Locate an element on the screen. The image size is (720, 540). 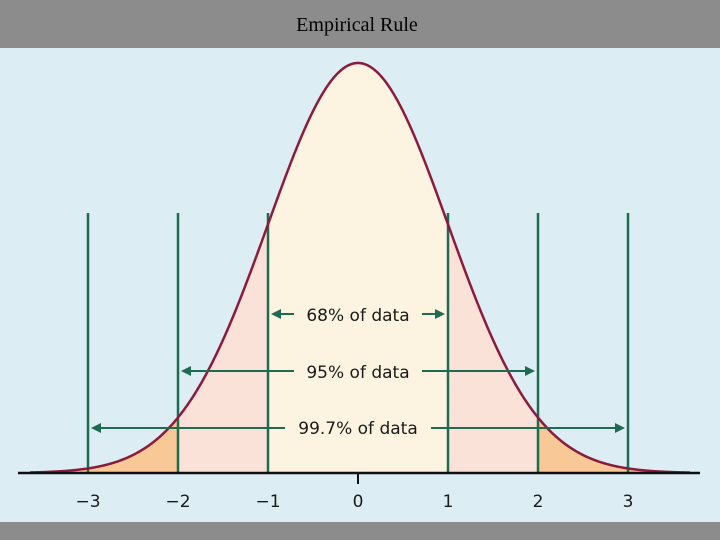
tick-label: 2 is located at coordinates (538, 502).